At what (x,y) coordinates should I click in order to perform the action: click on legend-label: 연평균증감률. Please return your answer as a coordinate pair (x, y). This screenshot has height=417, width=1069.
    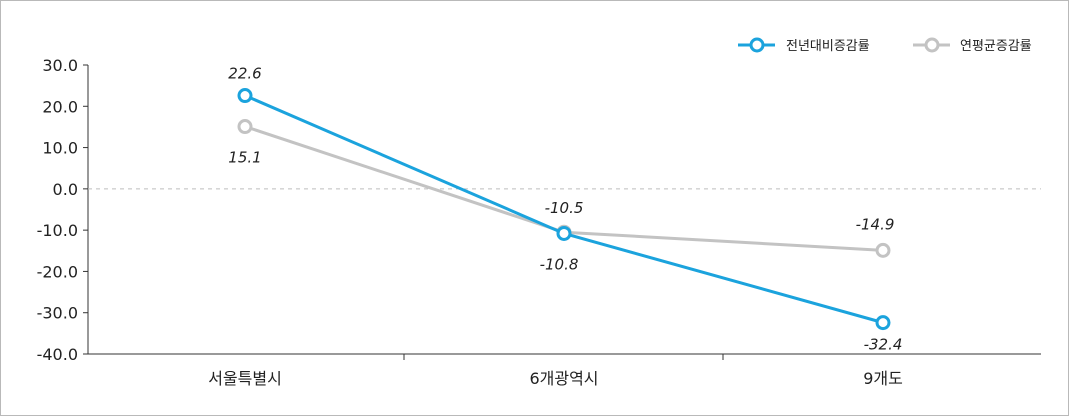
    Looking at the image, I should click on (996, 46).